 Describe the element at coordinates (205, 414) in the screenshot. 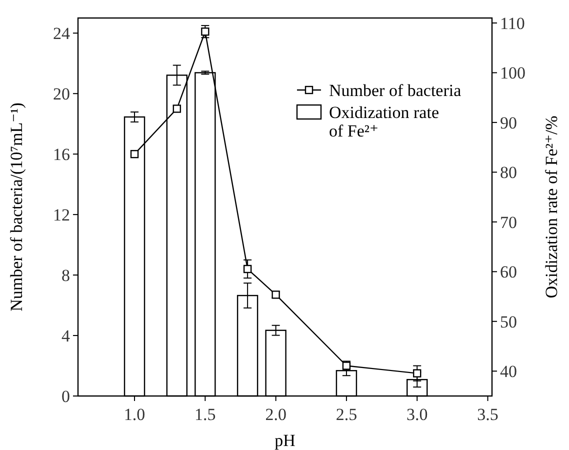

I see `x-tick-label: 1.5` at that location.